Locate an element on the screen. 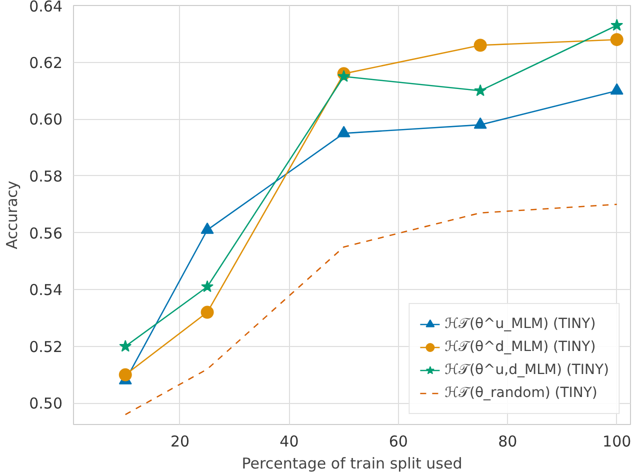 The height and width of the screenshot is (475, 635). legend-label: ℋ𝒯(θ_random) (TINY) is located at coordinates (521, 393).